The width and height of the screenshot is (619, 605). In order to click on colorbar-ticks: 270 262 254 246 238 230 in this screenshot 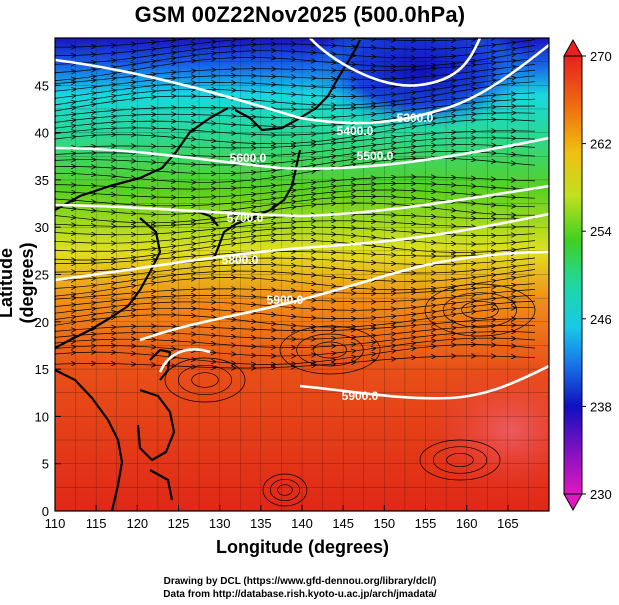, I will do `click(597, 275)`.